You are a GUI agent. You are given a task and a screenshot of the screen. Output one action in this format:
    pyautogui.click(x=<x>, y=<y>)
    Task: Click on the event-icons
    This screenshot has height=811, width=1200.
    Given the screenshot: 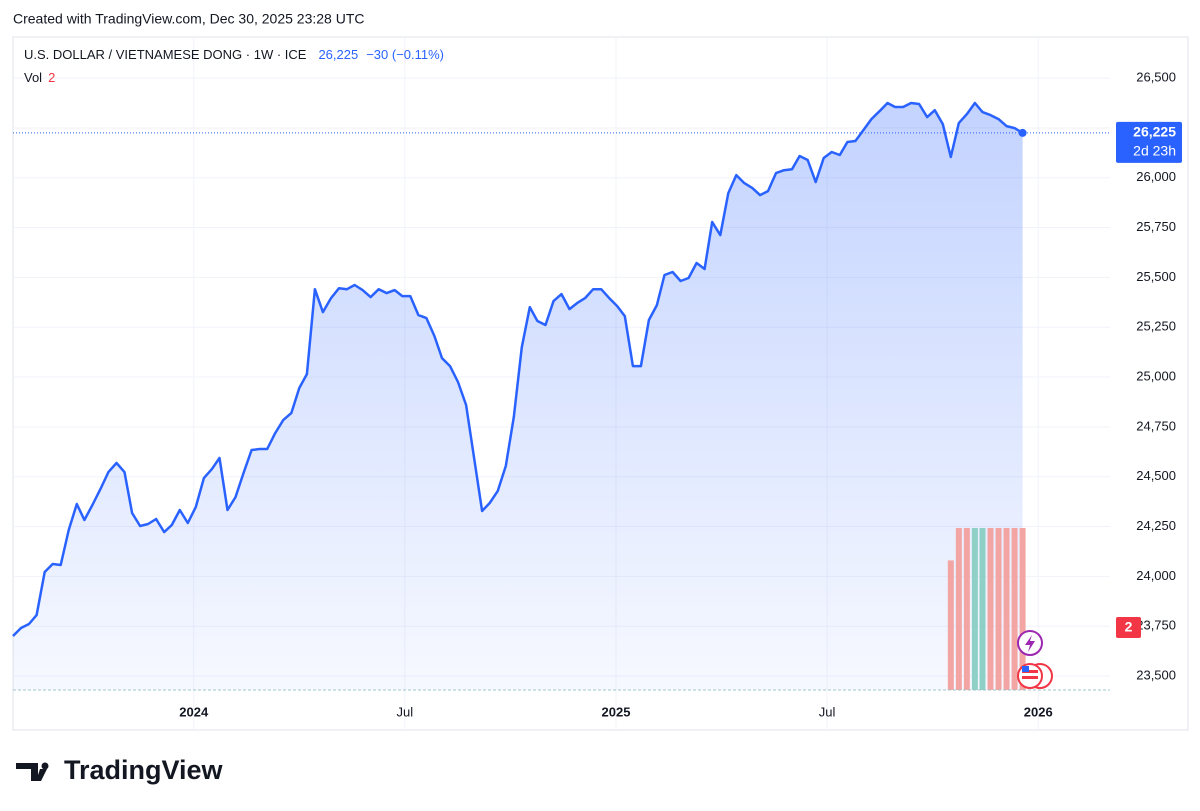 What is the action you would take?
    pyautogui.click(x=1035, y=659)
    